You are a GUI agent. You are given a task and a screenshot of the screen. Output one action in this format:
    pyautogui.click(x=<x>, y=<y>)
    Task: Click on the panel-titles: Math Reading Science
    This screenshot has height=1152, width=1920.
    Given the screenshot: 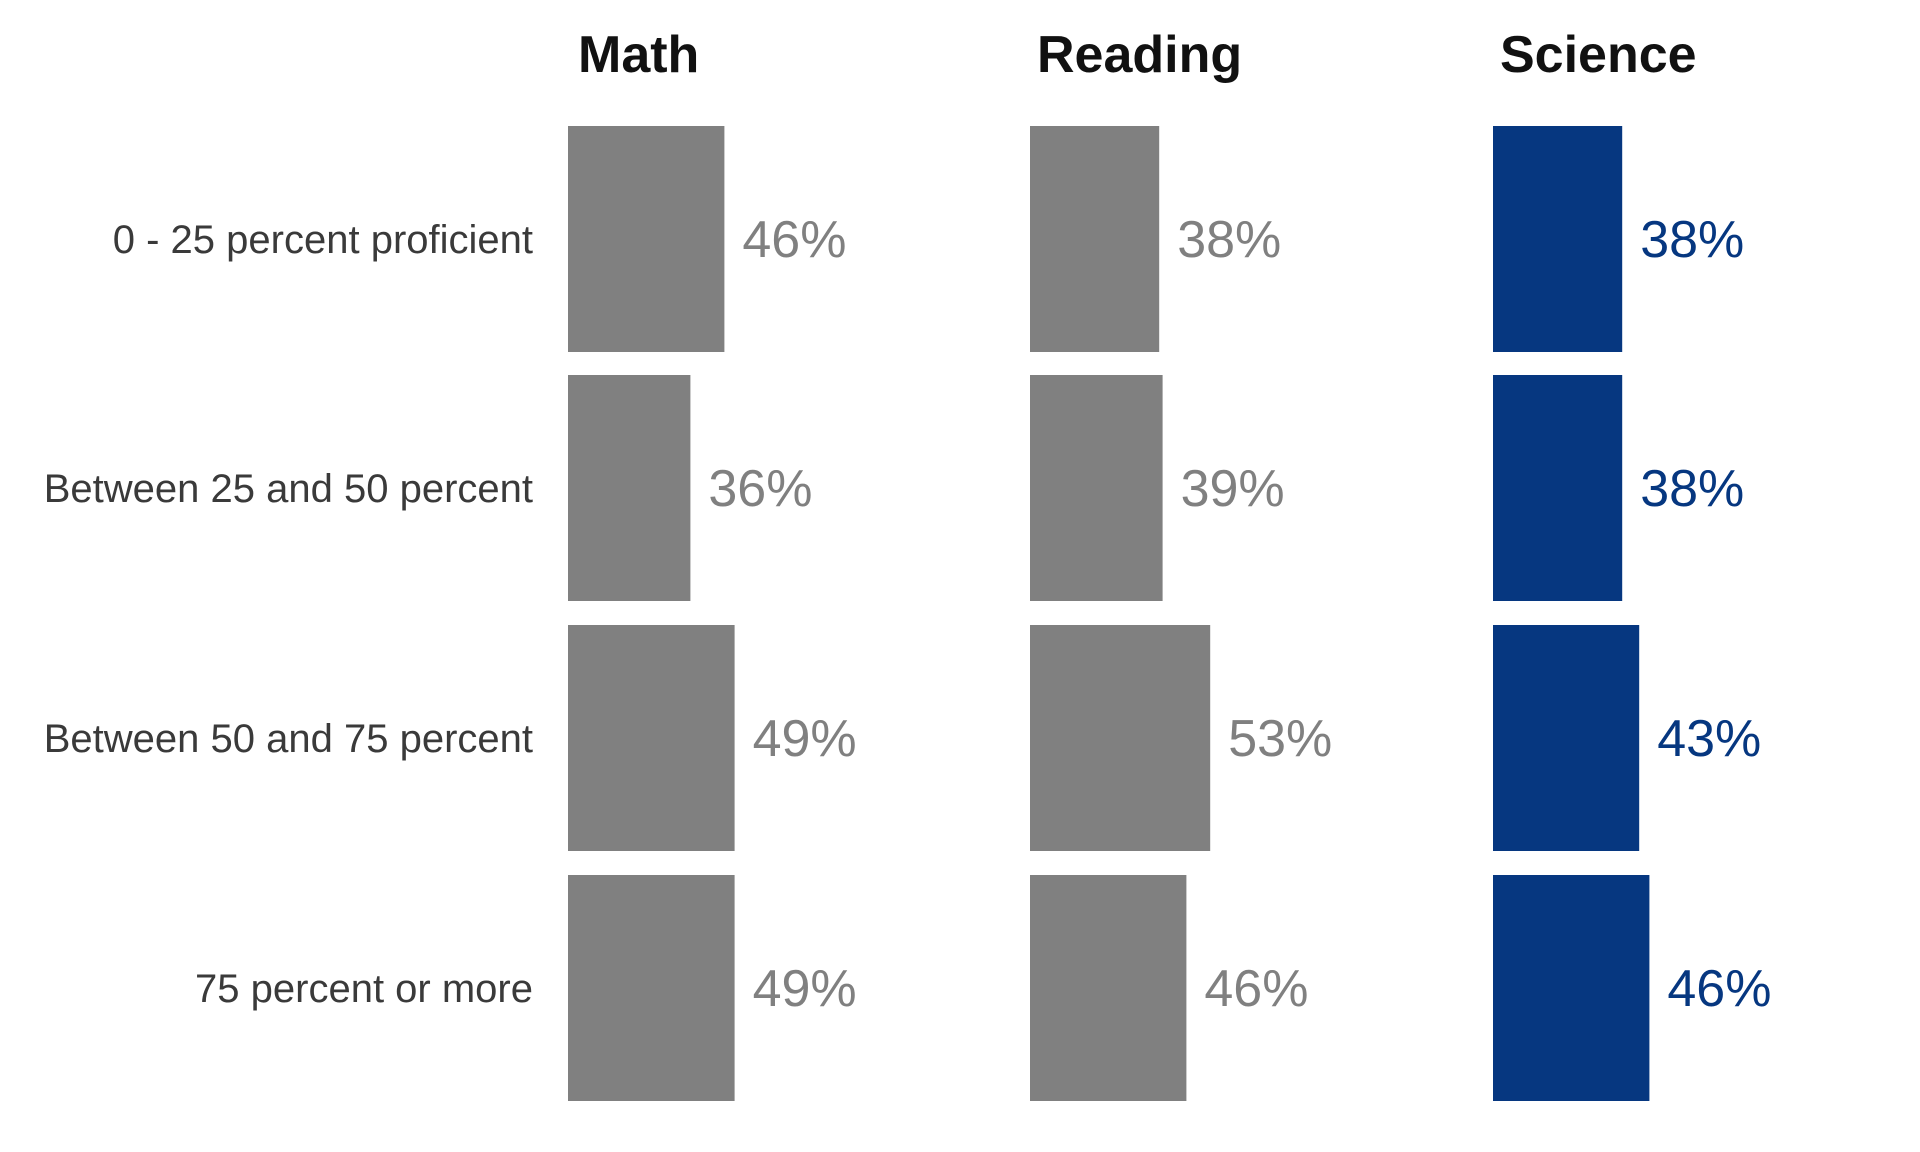 What is the action you would take?
    pyautogui.click(x=1137, y=55)
    